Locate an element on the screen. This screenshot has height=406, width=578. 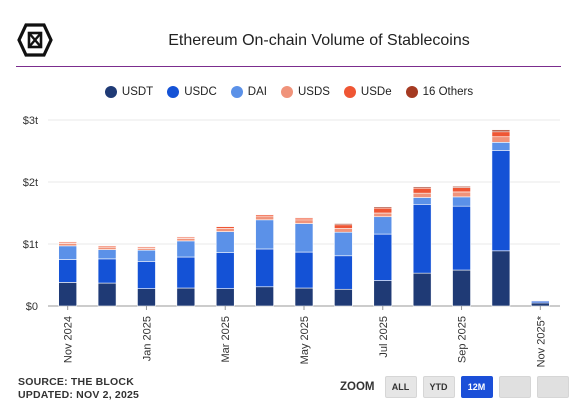
legend-label: USDC is located at coordinates (200, 92).